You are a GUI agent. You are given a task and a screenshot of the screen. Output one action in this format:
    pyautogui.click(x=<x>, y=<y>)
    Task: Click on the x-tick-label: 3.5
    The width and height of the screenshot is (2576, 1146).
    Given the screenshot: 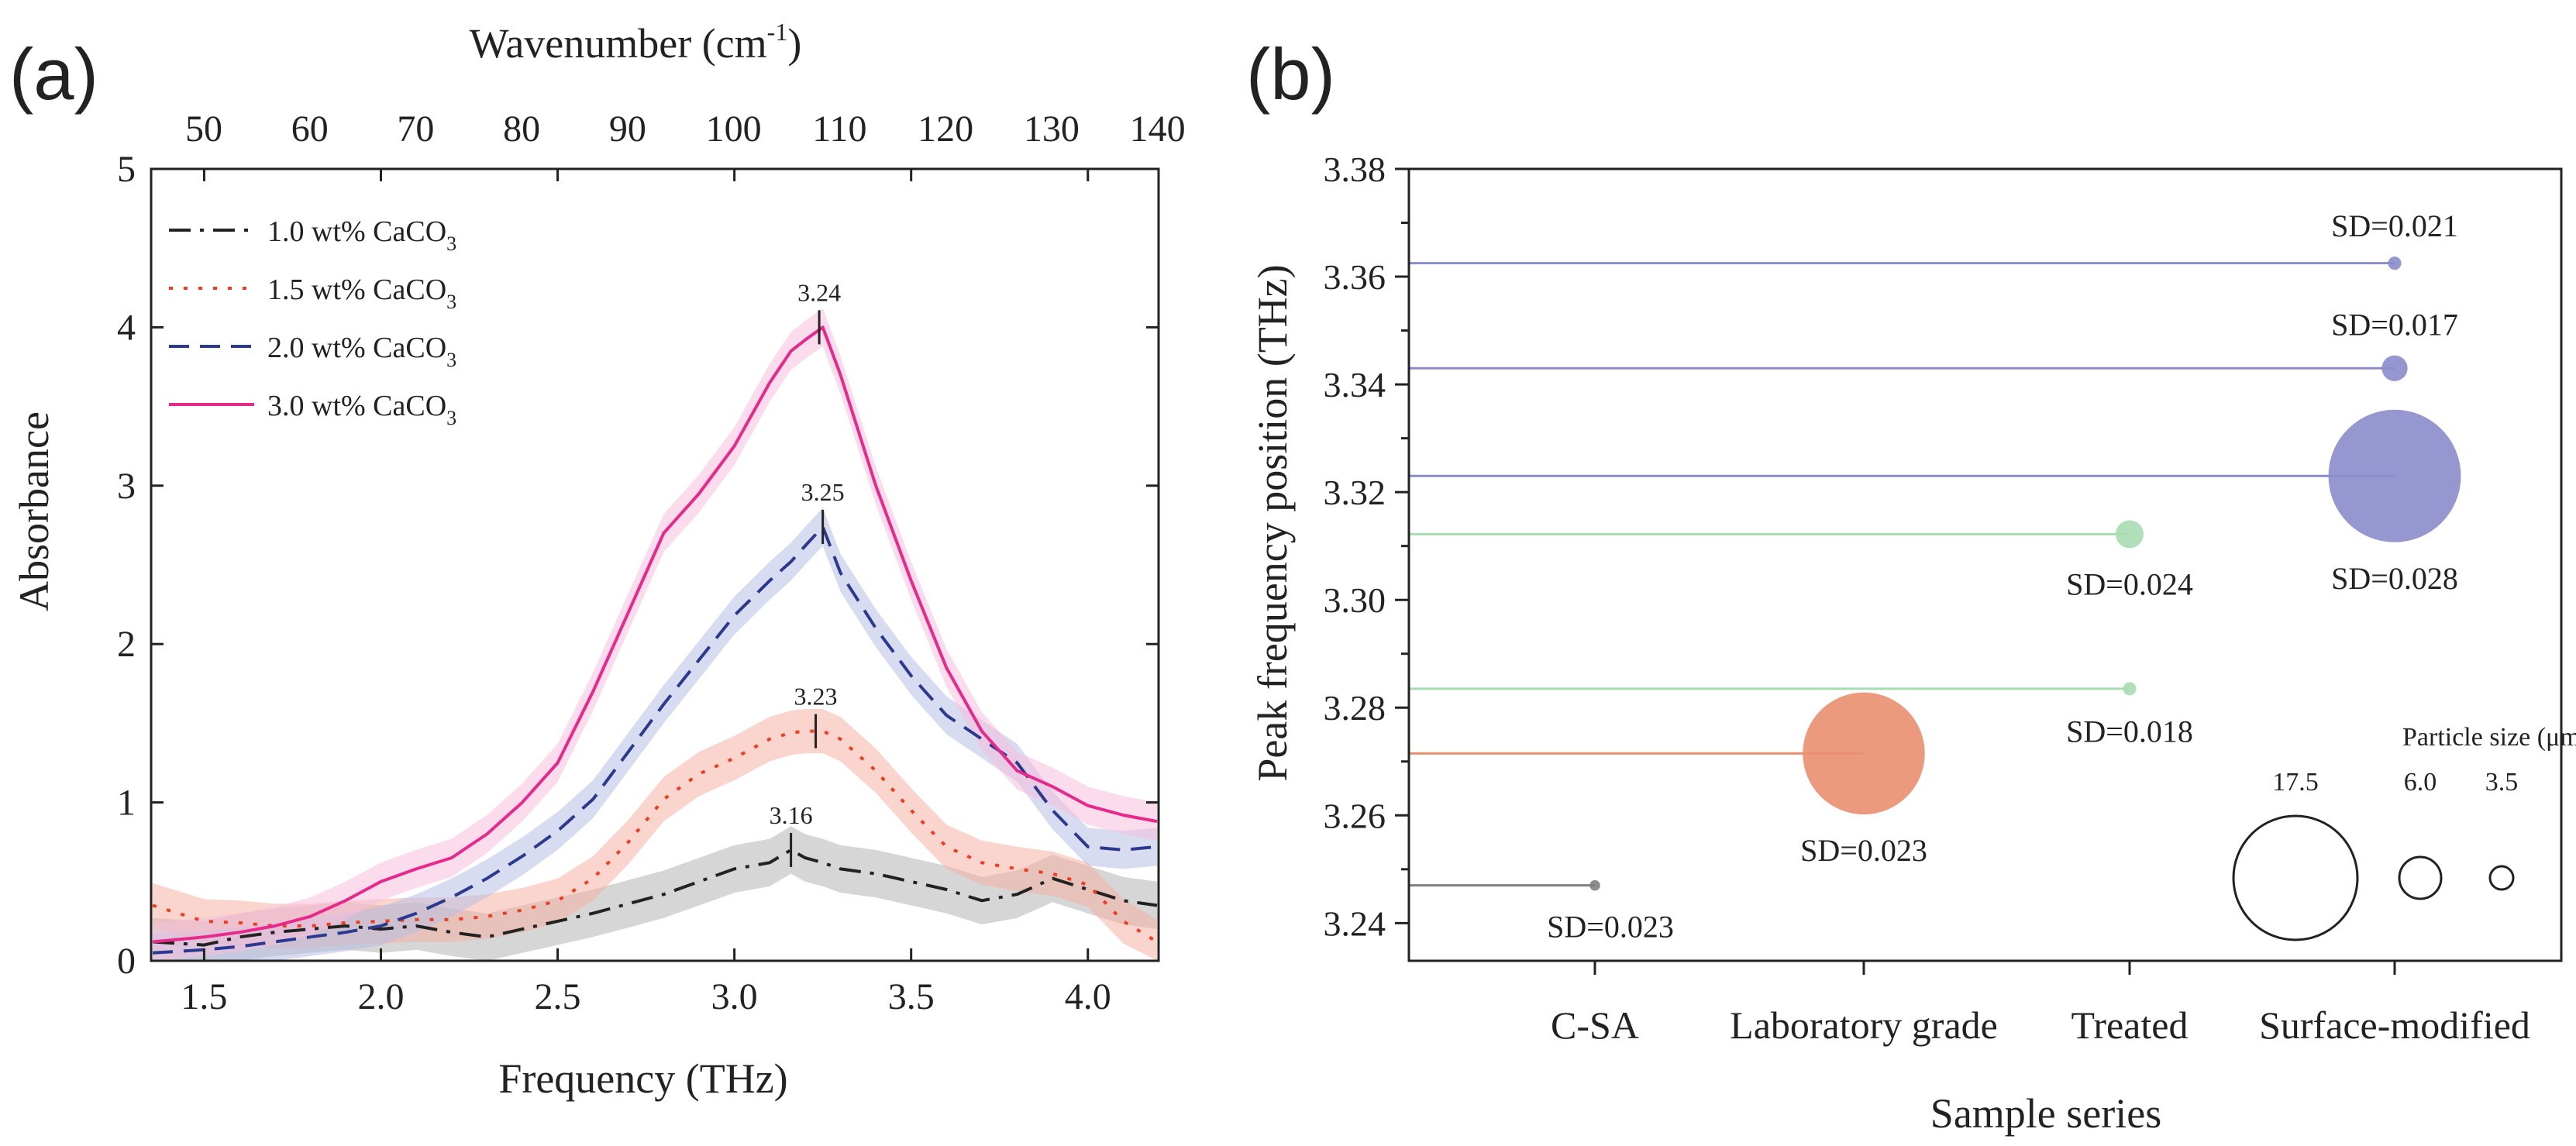 What is the action you would take?
    pyautogui.click(x=911, y=996)
    